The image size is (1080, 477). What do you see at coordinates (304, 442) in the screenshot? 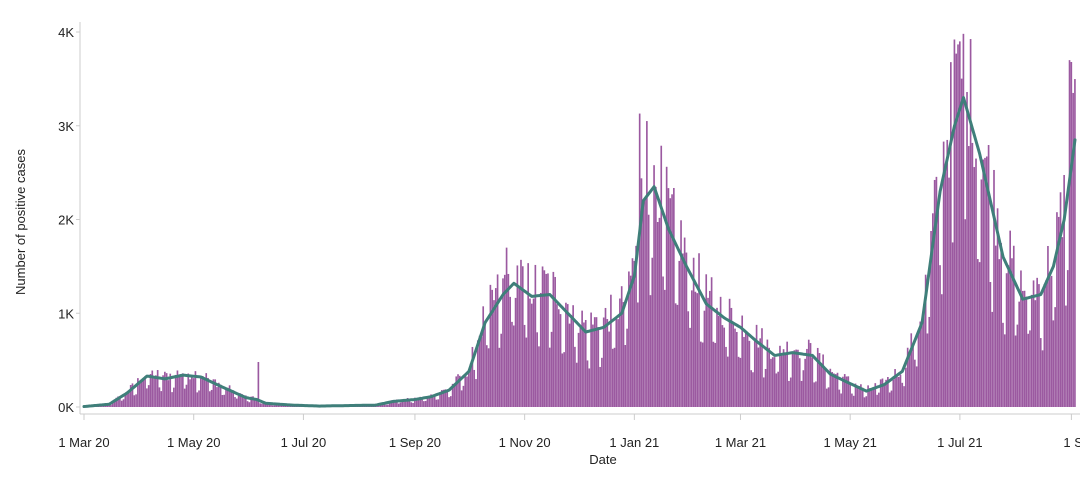
I see `x-tick-label: 1 Jul 20` at bounding box center [304, 442].